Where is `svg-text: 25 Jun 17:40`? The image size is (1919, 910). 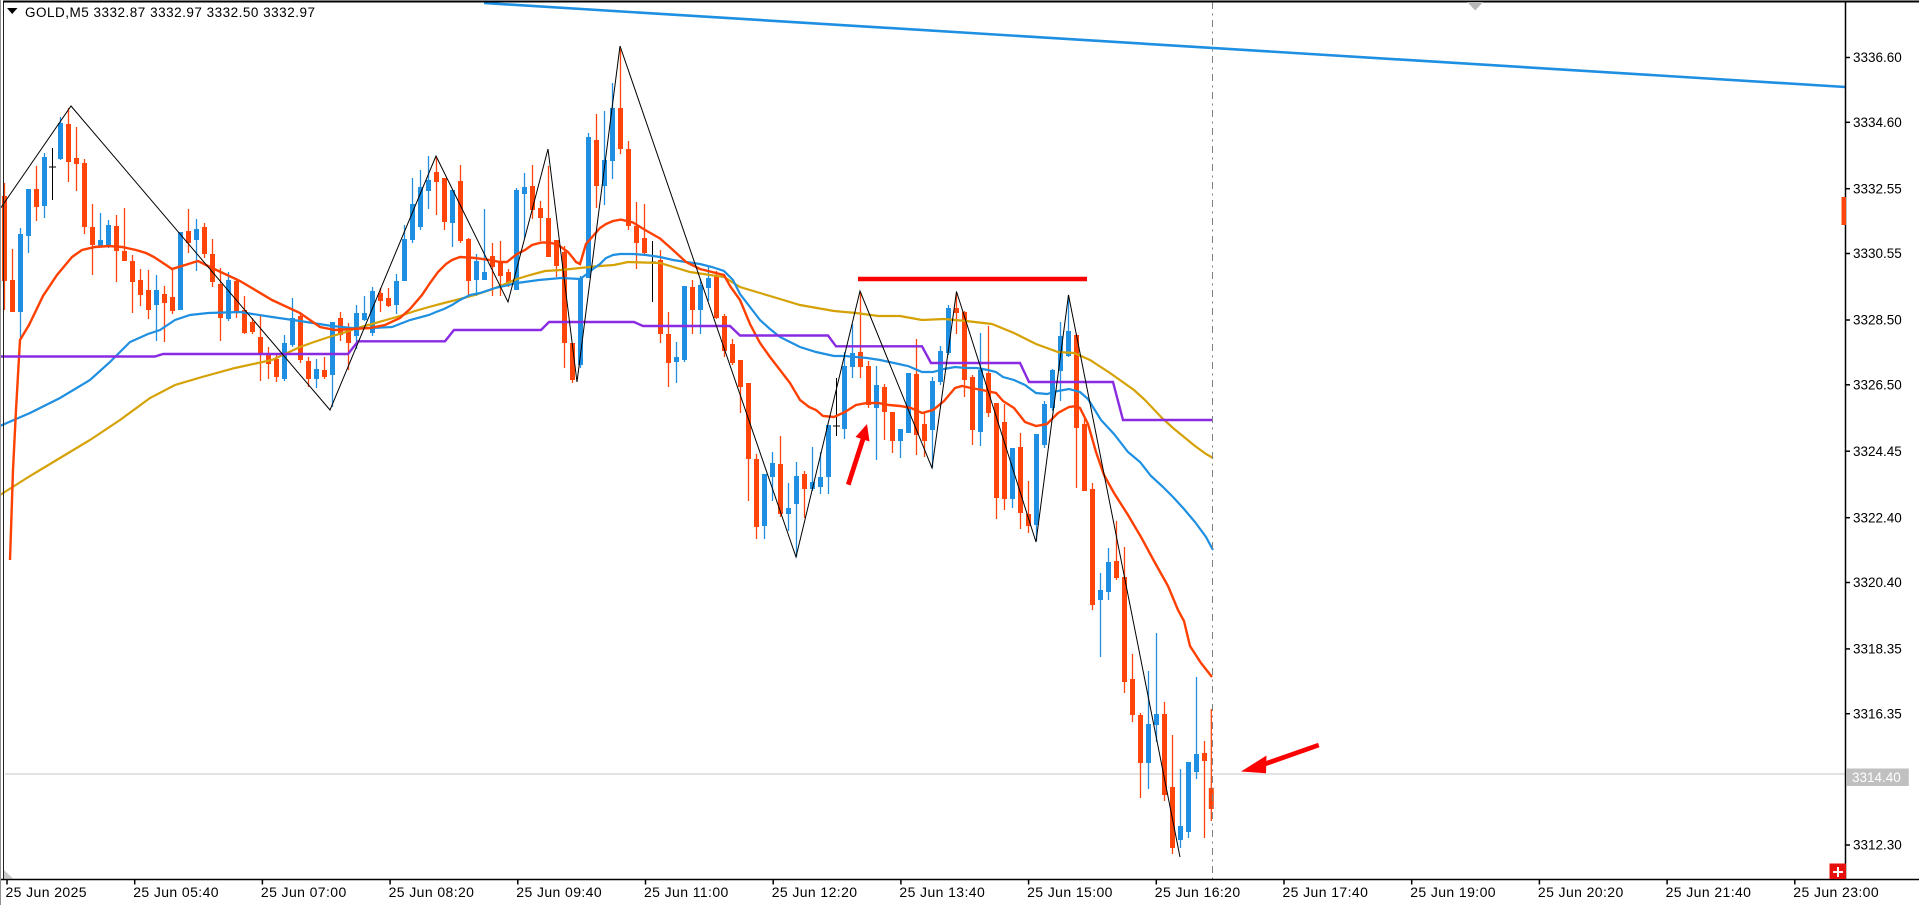
svg-text: 25 Jun 17:40 is located at coordinates (1326, 892).